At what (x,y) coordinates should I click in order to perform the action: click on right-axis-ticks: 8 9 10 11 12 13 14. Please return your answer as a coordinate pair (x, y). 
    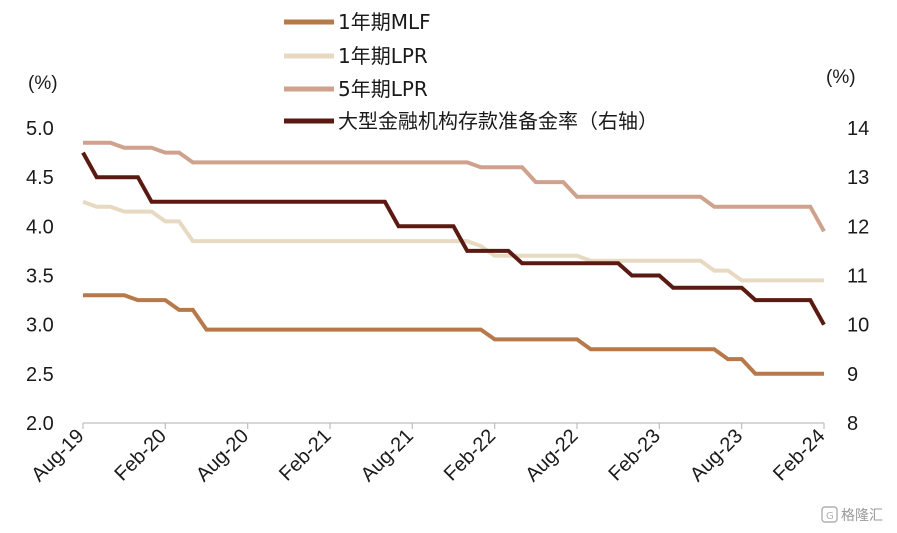
    Looking at the image, I should click on (858, 276).